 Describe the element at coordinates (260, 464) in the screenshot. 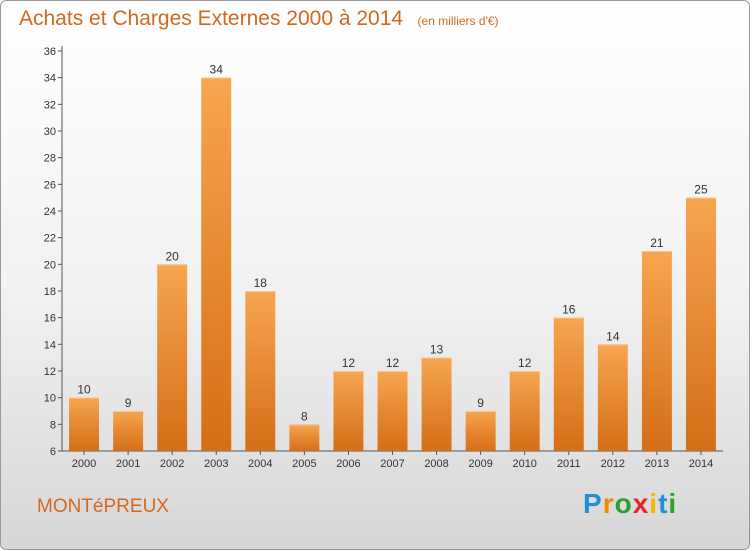

I see `x-tick-label: 2004` at that location.